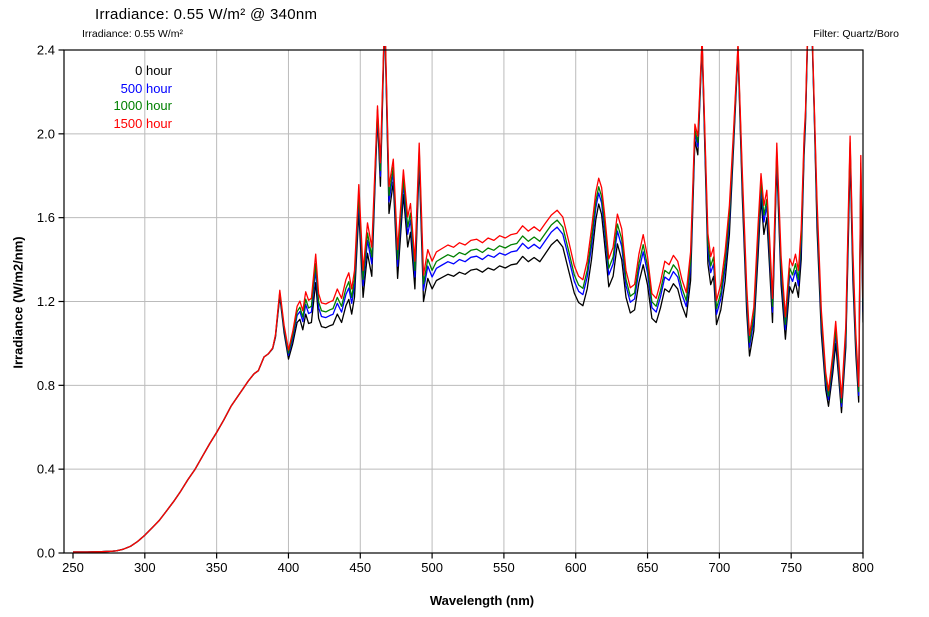  I want to click on chart-subtitle: Irradiance: 0.55 W/m², so click(132, 34).